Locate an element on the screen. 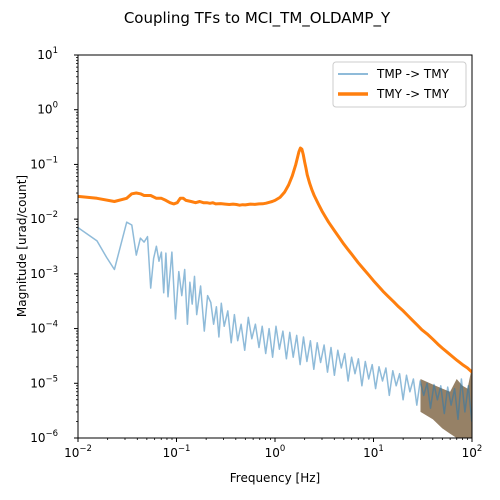 The height and width of the screenshot is (500, 500). legend-label-tmp-tmy: TMP -> TMY is located at coordinates (413, 74).